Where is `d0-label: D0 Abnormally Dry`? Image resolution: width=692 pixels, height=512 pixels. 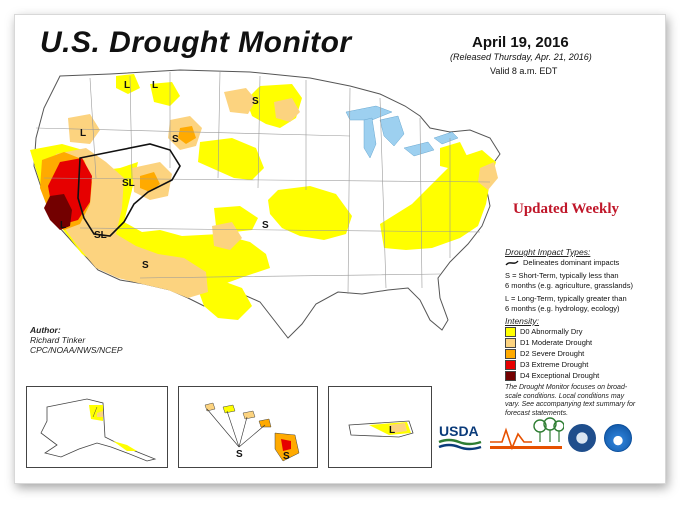
d0-label: D0 Abnormally Dry is located at coordinates (551, 331).